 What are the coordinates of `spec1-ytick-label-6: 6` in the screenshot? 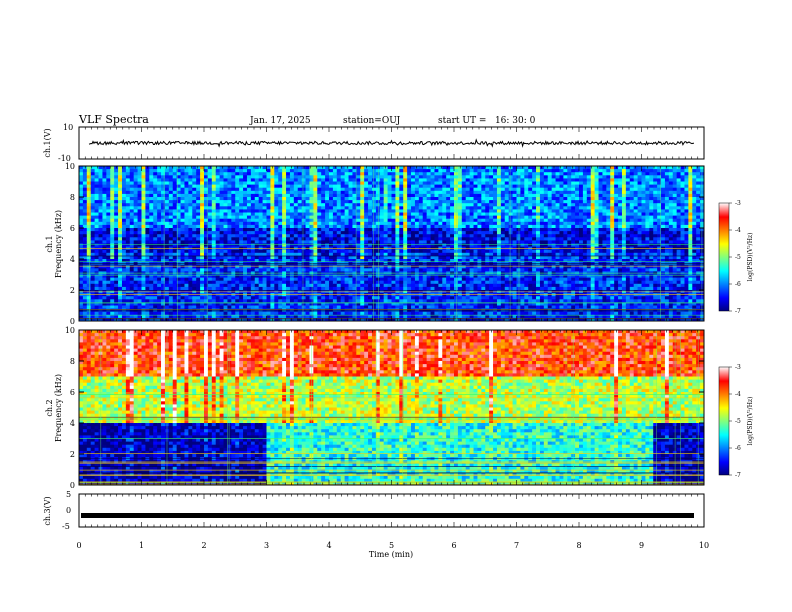 It's located at (72, 228).